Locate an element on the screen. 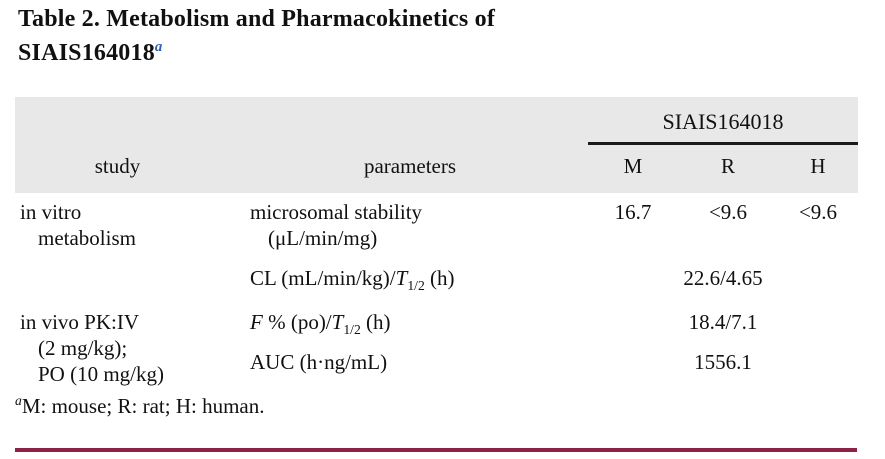 Image resolution: width=885 pixels, height=459 pixels. column-header-m: M is located at coordinates (633, 168).